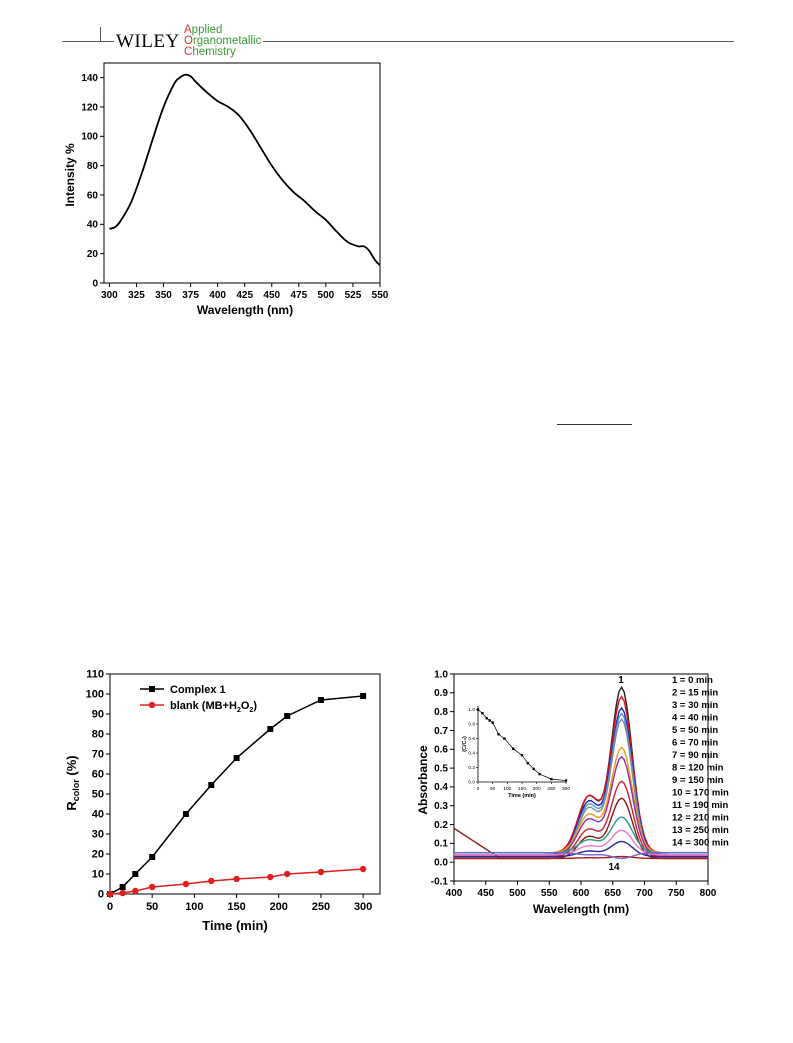  Describe the element at coordinates (152, 907) in the screenshot. I see `rc-x-tick-label: 50` at that location.